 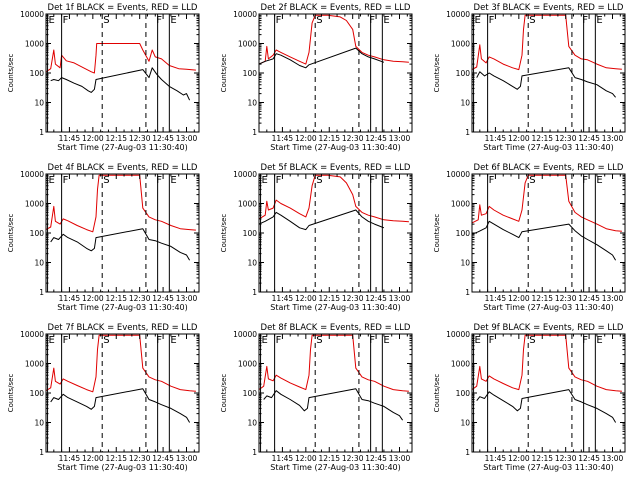 What do you see at coordinates (336, 8) in the screenshot?
I see `panel-title: Det 2f BLACK = Events, RED = LLD` at bounding box center [336, 8].